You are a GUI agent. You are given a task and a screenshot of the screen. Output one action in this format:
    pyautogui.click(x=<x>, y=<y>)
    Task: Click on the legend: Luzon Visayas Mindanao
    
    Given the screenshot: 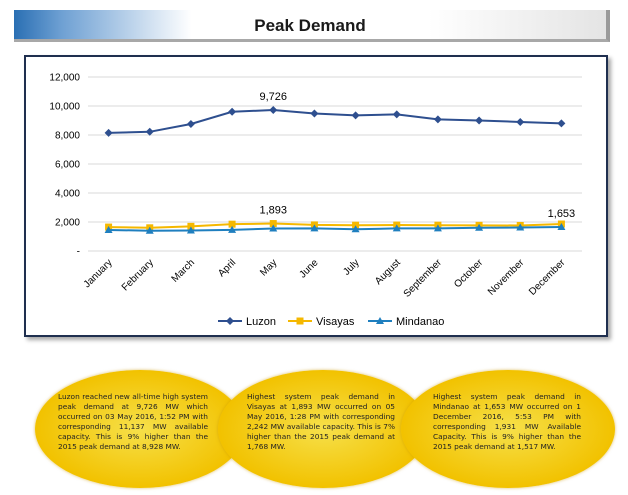 What is the action you would take?
    pyautogui.click(x=331, y=322)
    